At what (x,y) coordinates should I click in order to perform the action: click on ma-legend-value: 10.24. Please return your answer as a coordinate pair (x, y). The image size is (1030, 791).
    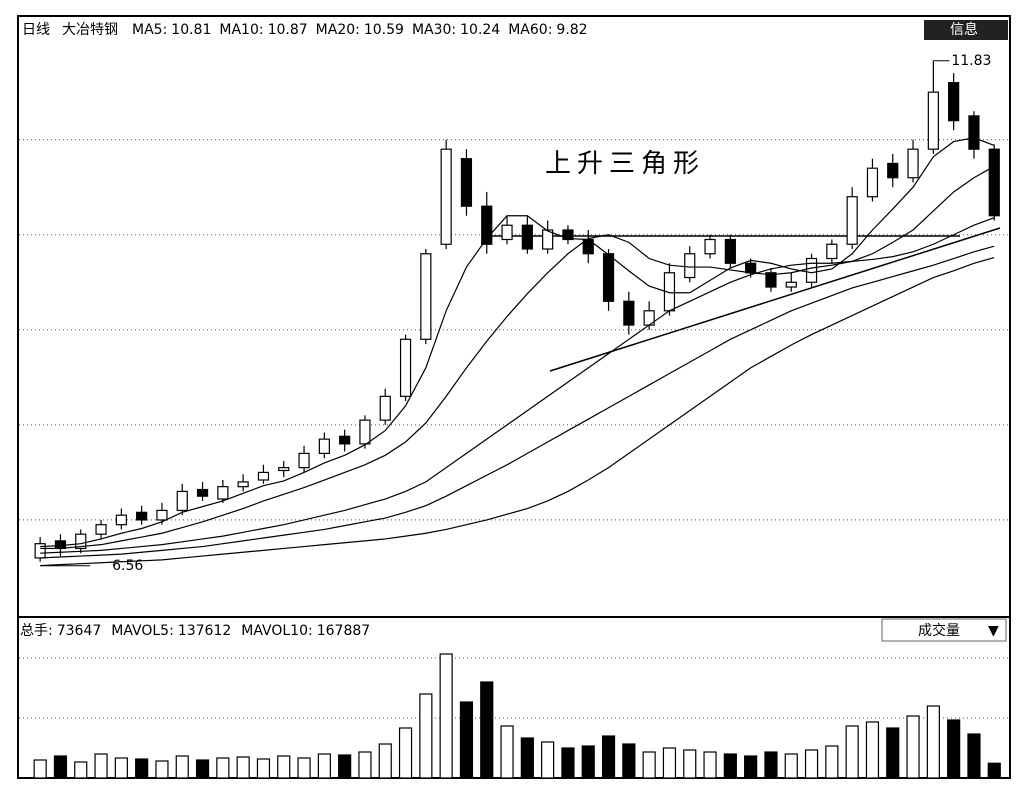
    Looking at the image, I should click on (480, 30).